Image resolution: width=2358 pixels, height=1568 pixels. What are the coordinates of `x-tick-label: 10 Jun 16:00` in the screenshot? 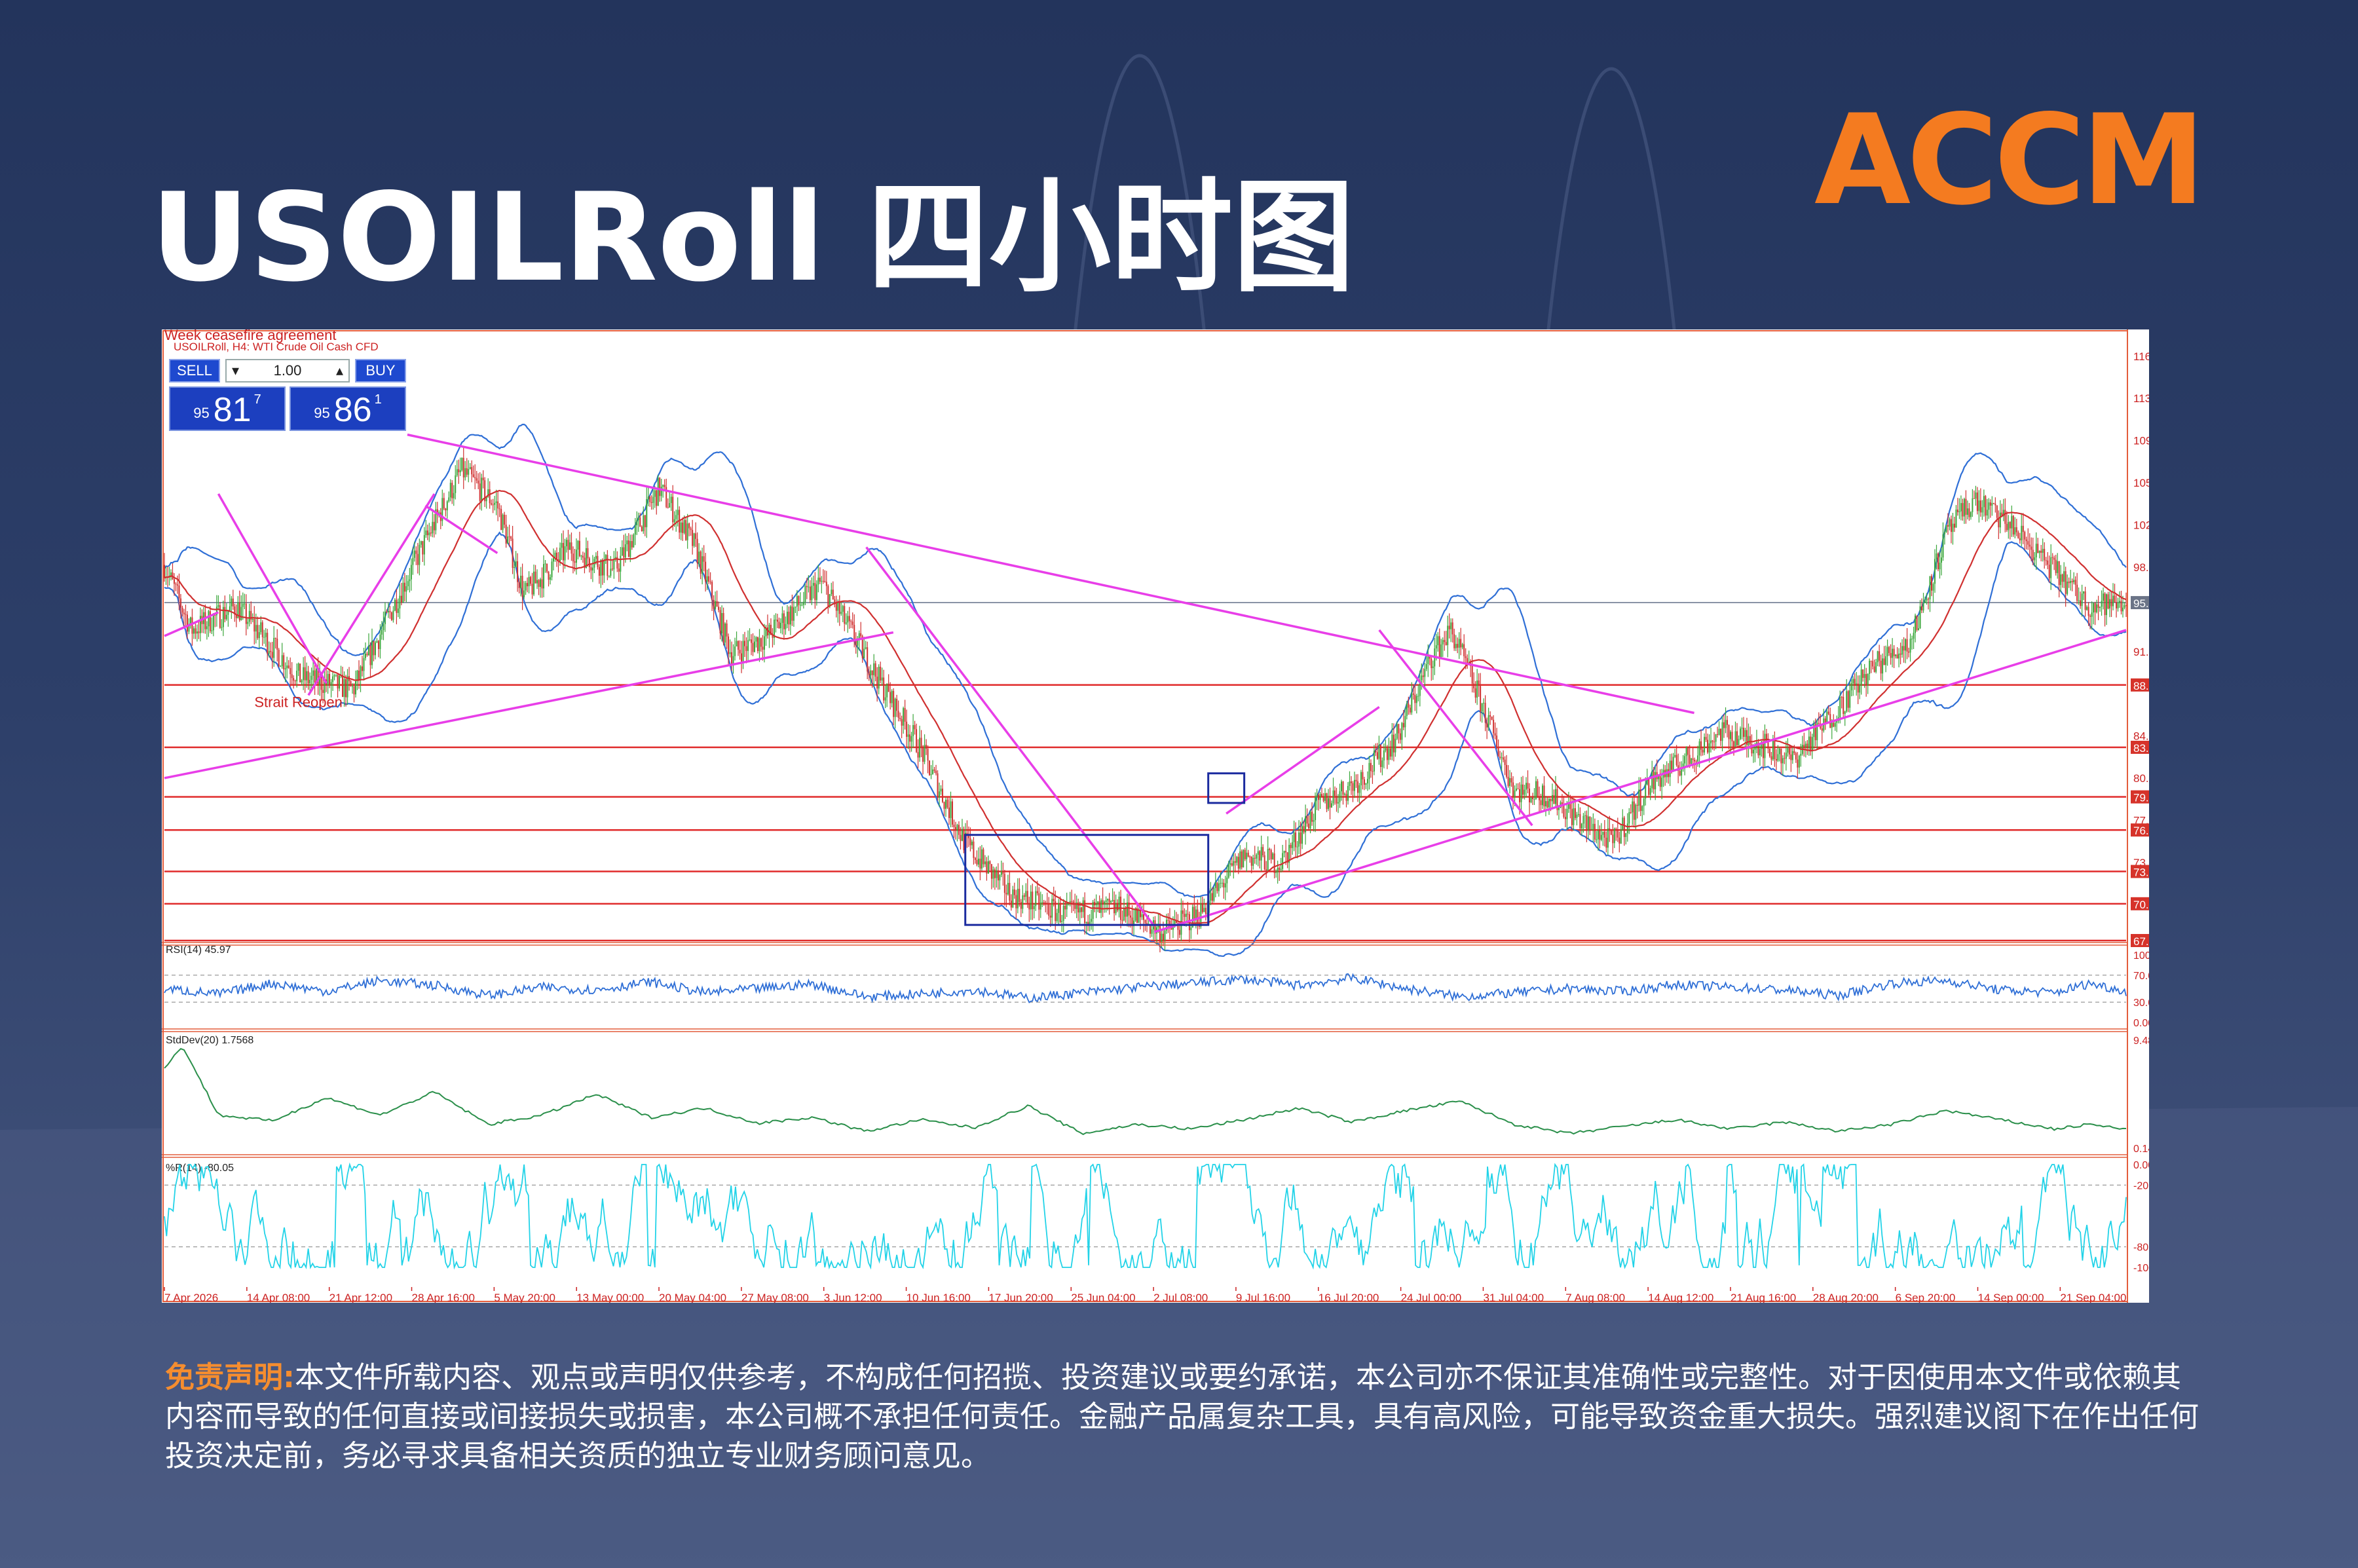 It's located at (939, 1297).